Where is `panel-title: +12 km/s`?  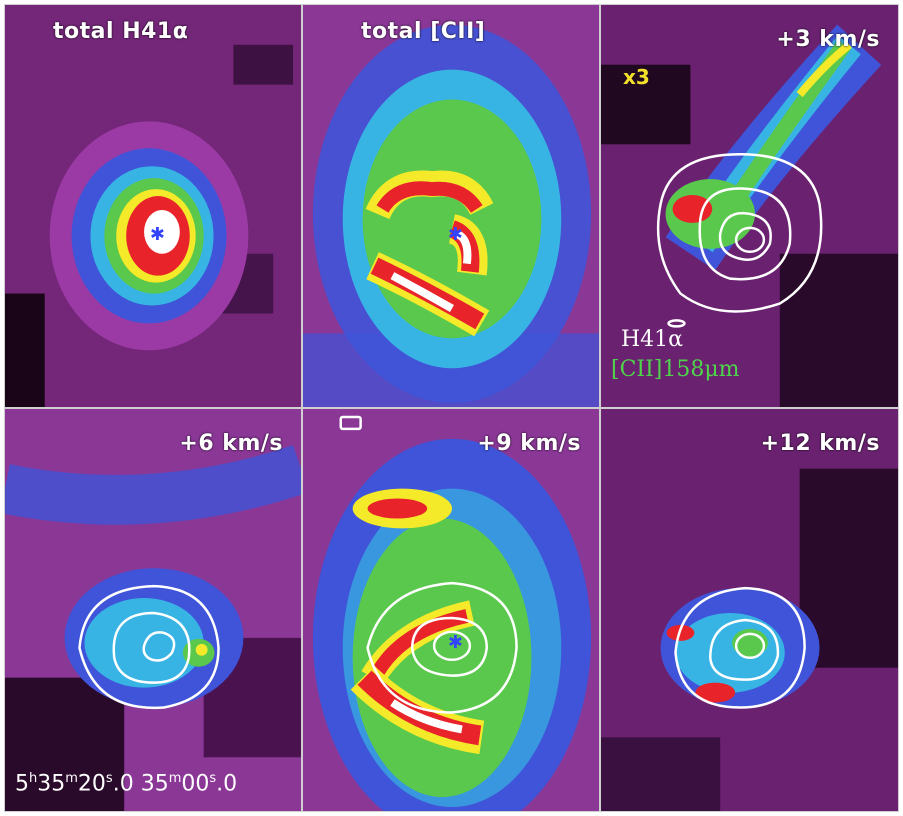
panel-title: +12 km/s is located at coordinates (820, 443).